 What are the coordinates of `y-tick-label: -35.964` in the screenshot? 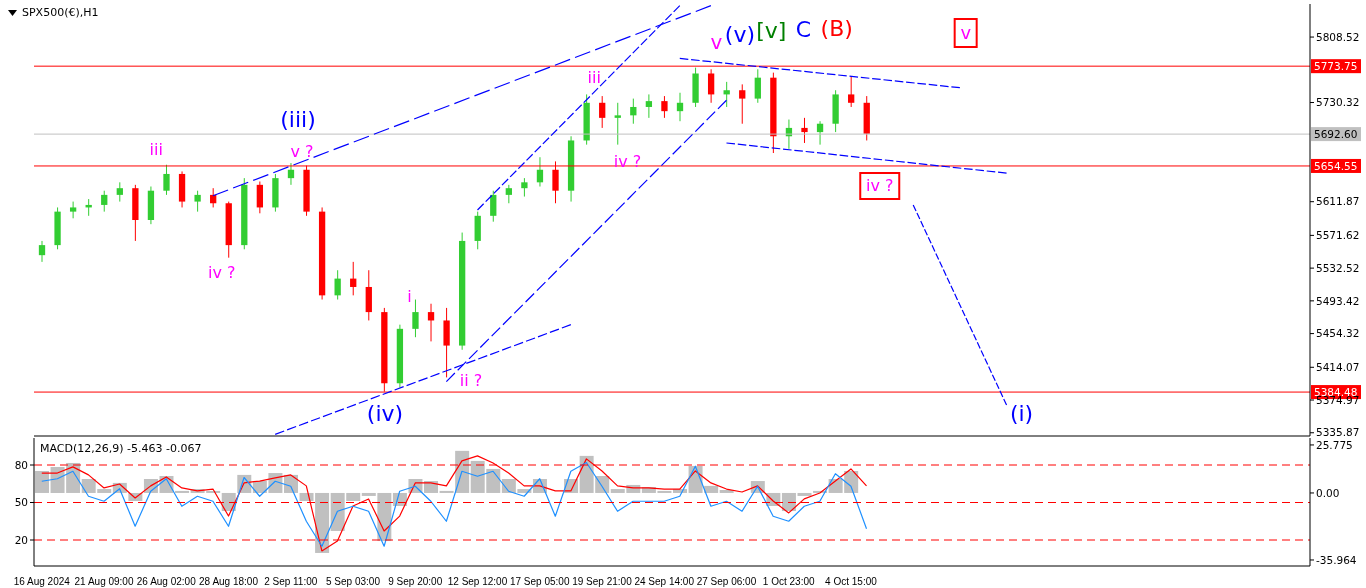 It's located at (1336, 559).